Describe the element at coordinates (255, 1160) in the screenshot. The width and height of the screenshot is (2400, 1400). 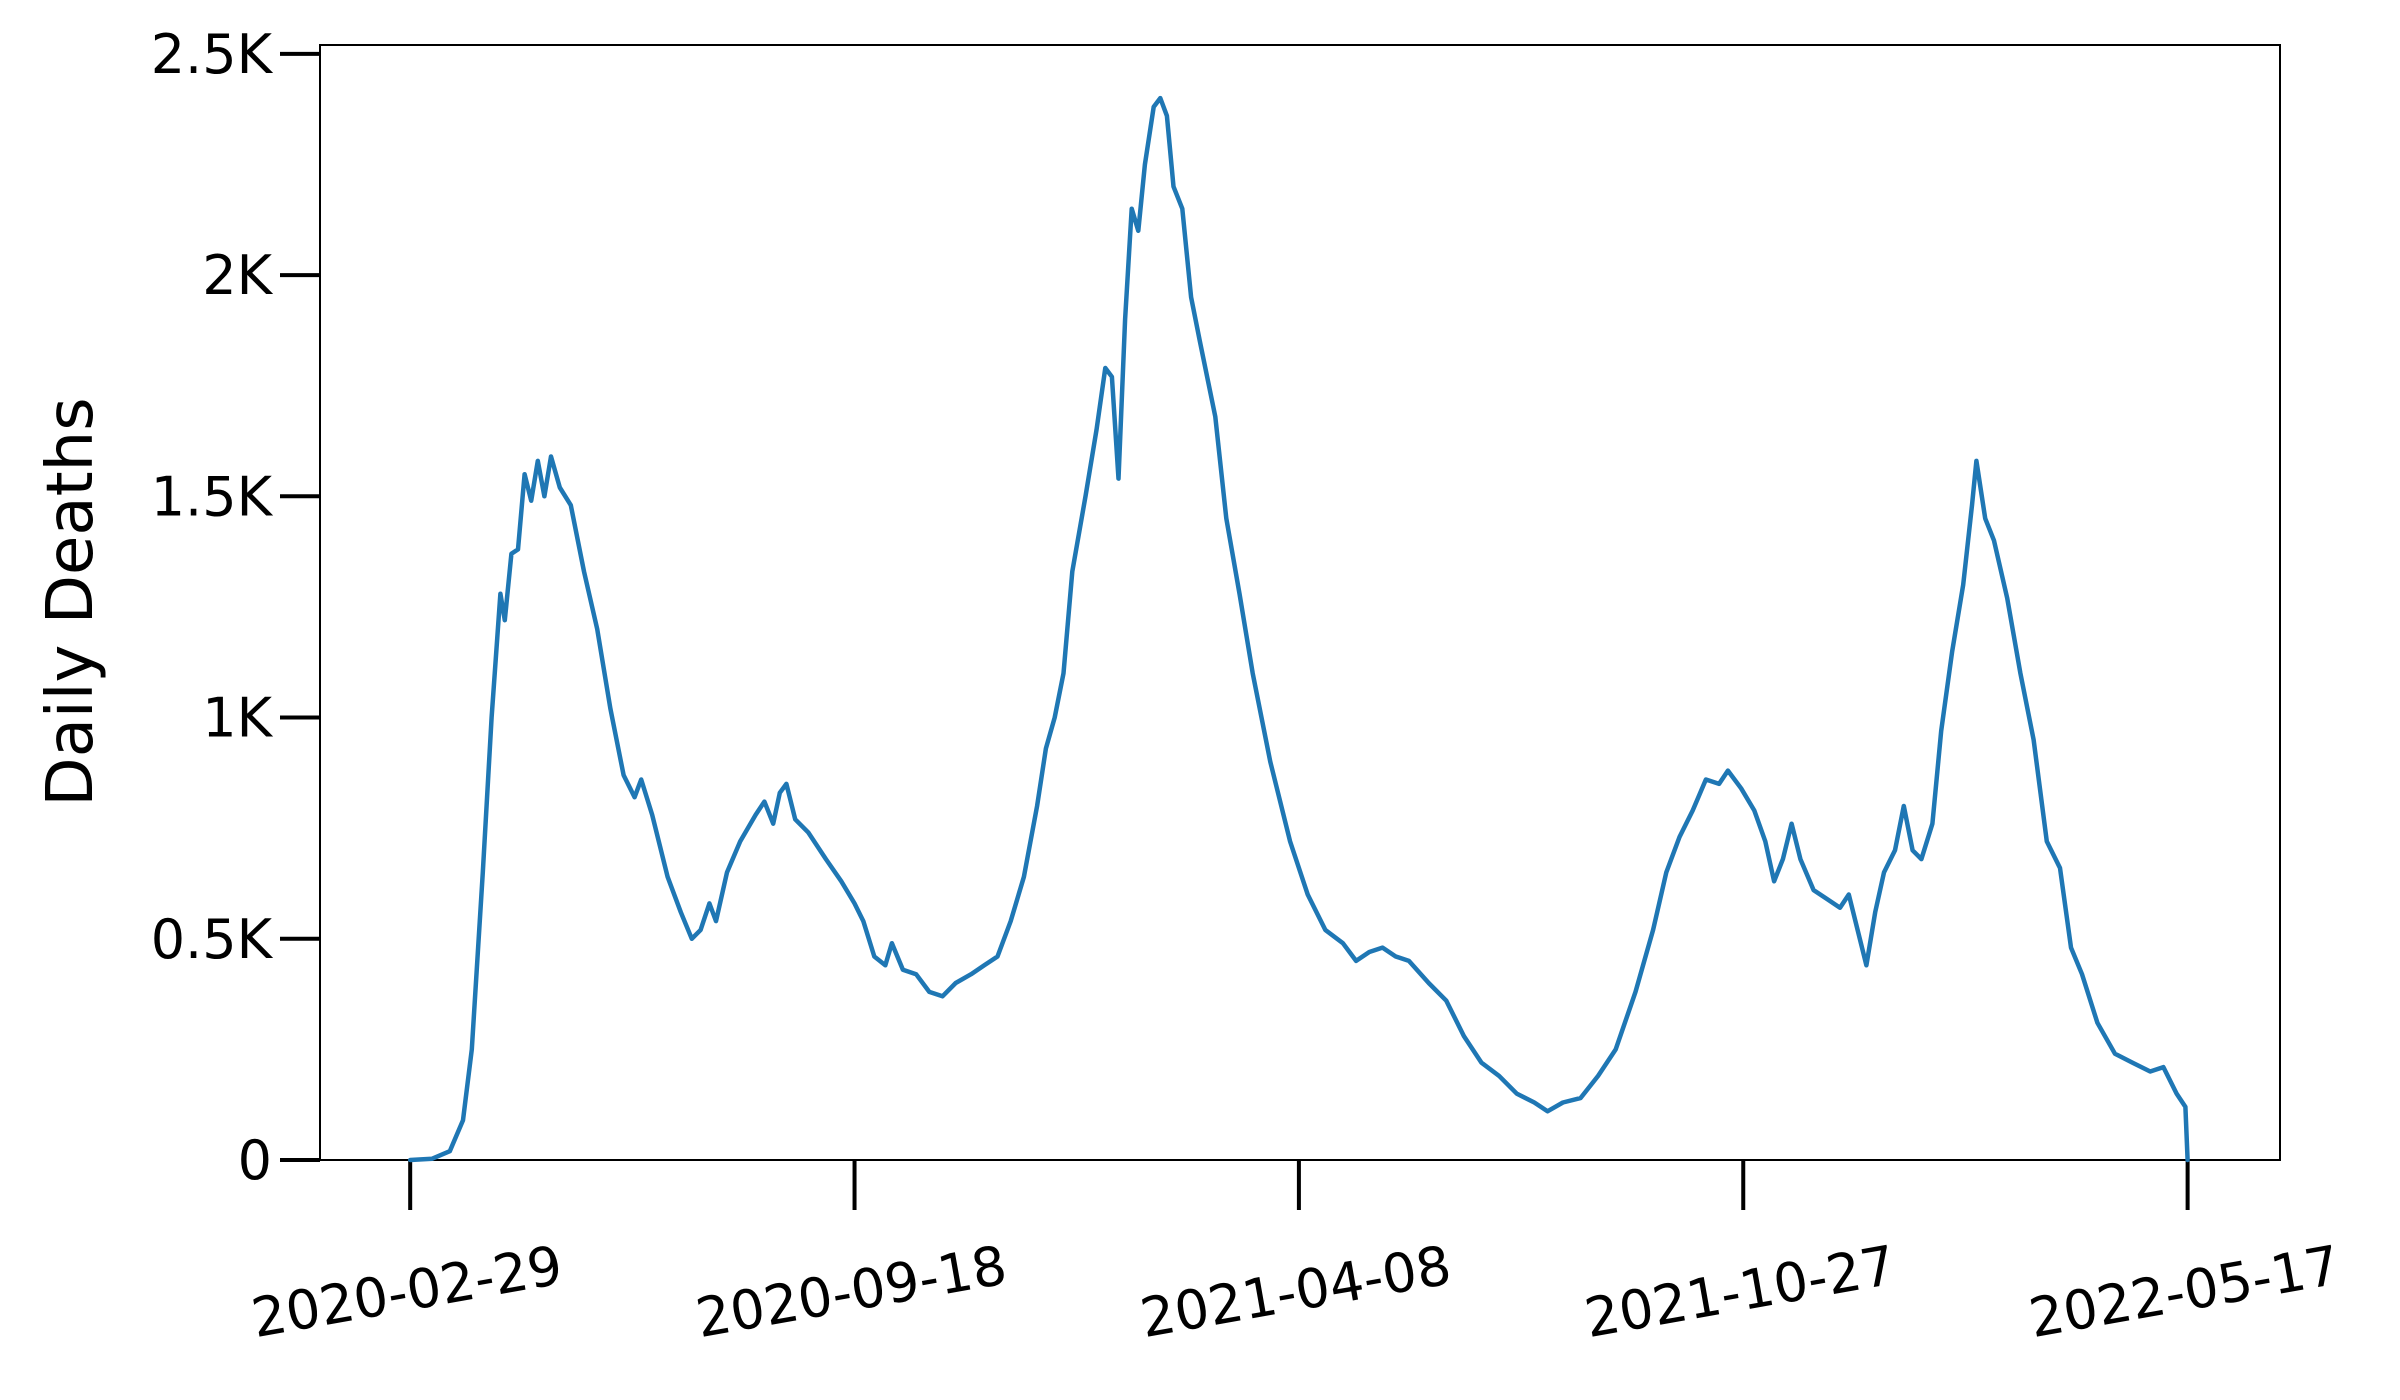
I see `y-tick-label: 0` at that location.